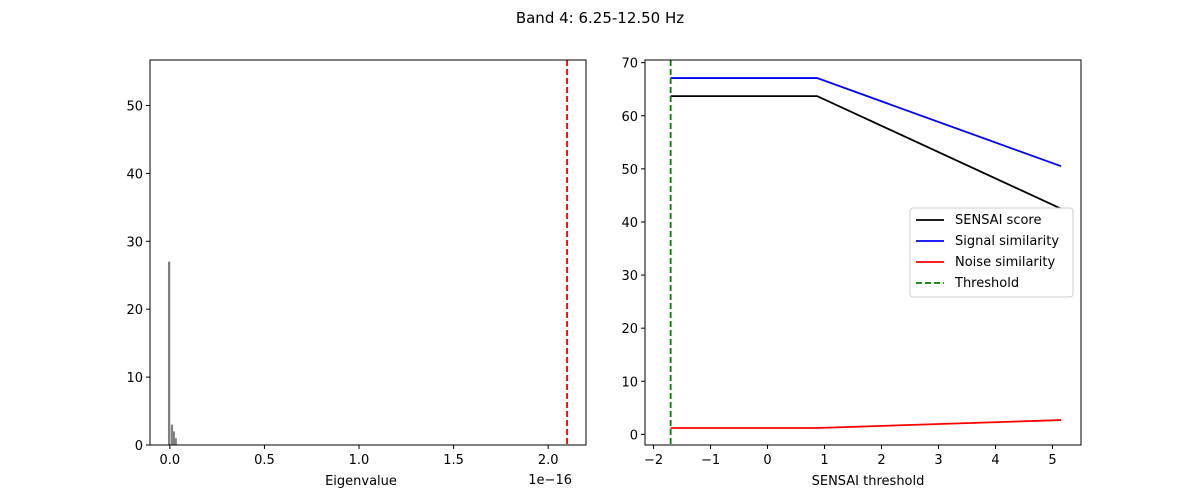  Describe the element at coordinates (134, 106) in the screenshot. I see `histogram-y-tick-label: 50` at that location.